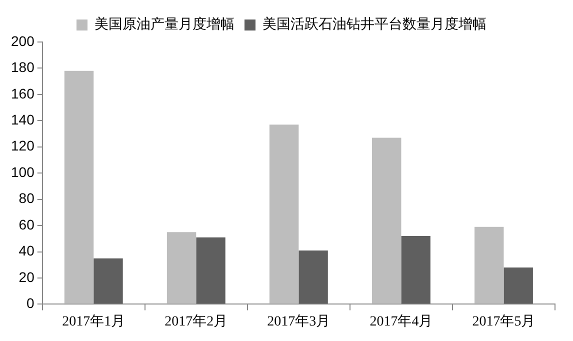  I want to click on y-tick-label: 160, so click(23, 93).